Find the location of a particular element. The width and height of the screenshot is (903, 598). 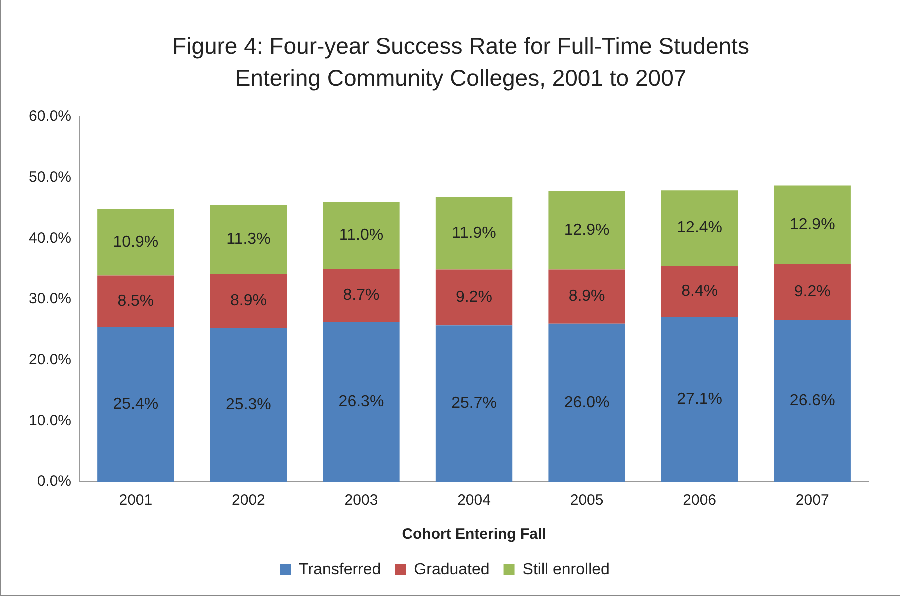

data-label: 25.4% is located at coordinates (136, 405).